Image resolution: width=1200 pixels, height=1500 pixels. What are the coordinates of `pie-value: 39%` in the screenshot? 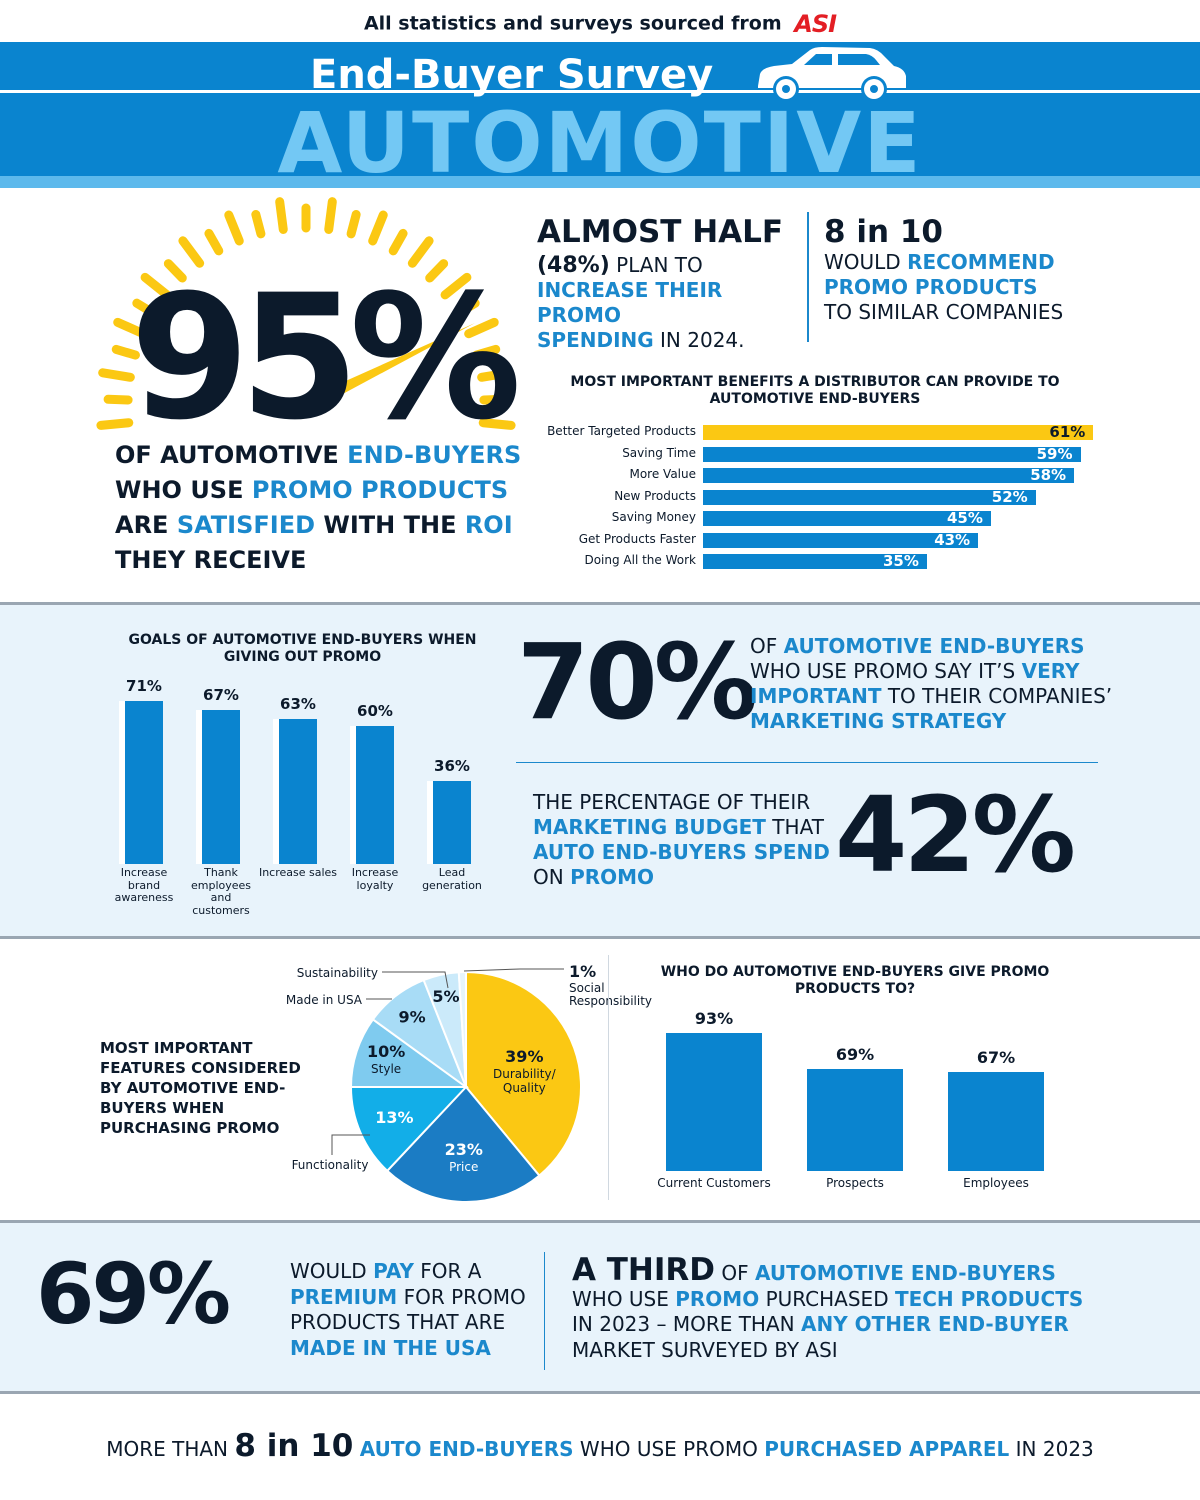 It's located at (524, 1056).